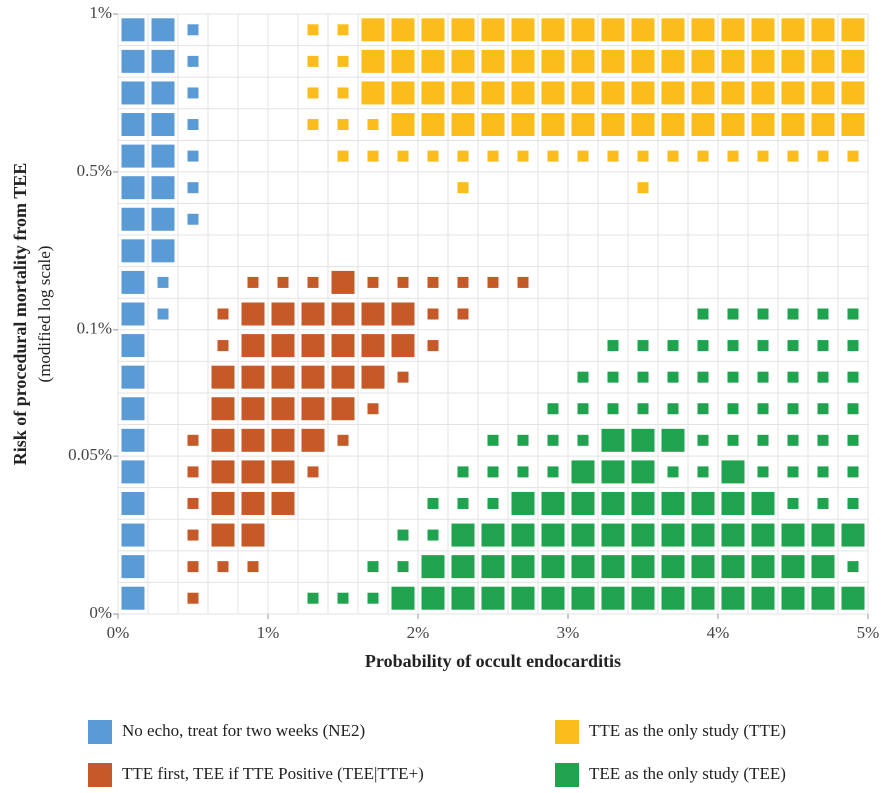 The image size is (885, 793). What do you see at coordinates (868, 632) in the screenshot?
I see `x-tick-label: 5%` at bounding box center [868, 632].